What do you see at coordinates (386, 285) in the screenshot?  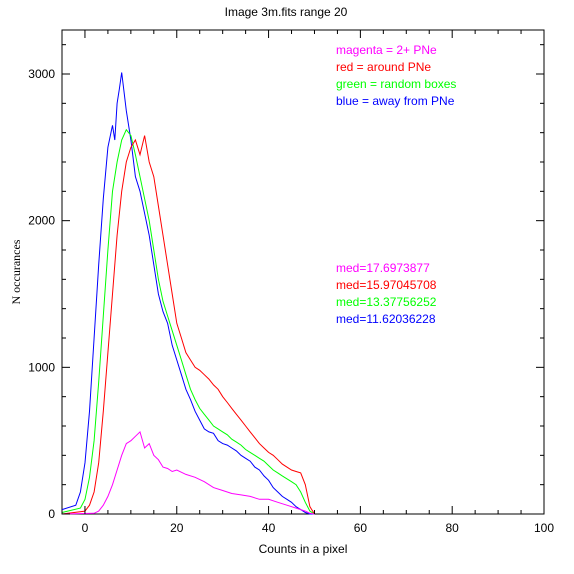 I see `median-label-1: med=15.97045708` at bounding box center [386, 285].